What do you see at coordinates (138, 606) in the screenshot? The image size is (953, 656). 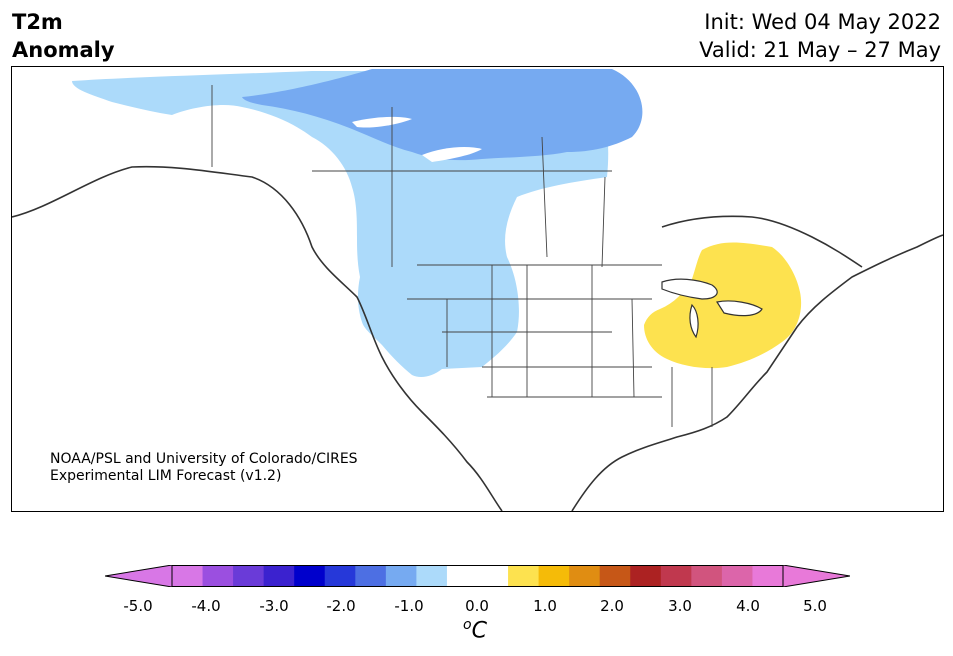 I see `tick-label: -5.0` at bounding box center [138, 606].